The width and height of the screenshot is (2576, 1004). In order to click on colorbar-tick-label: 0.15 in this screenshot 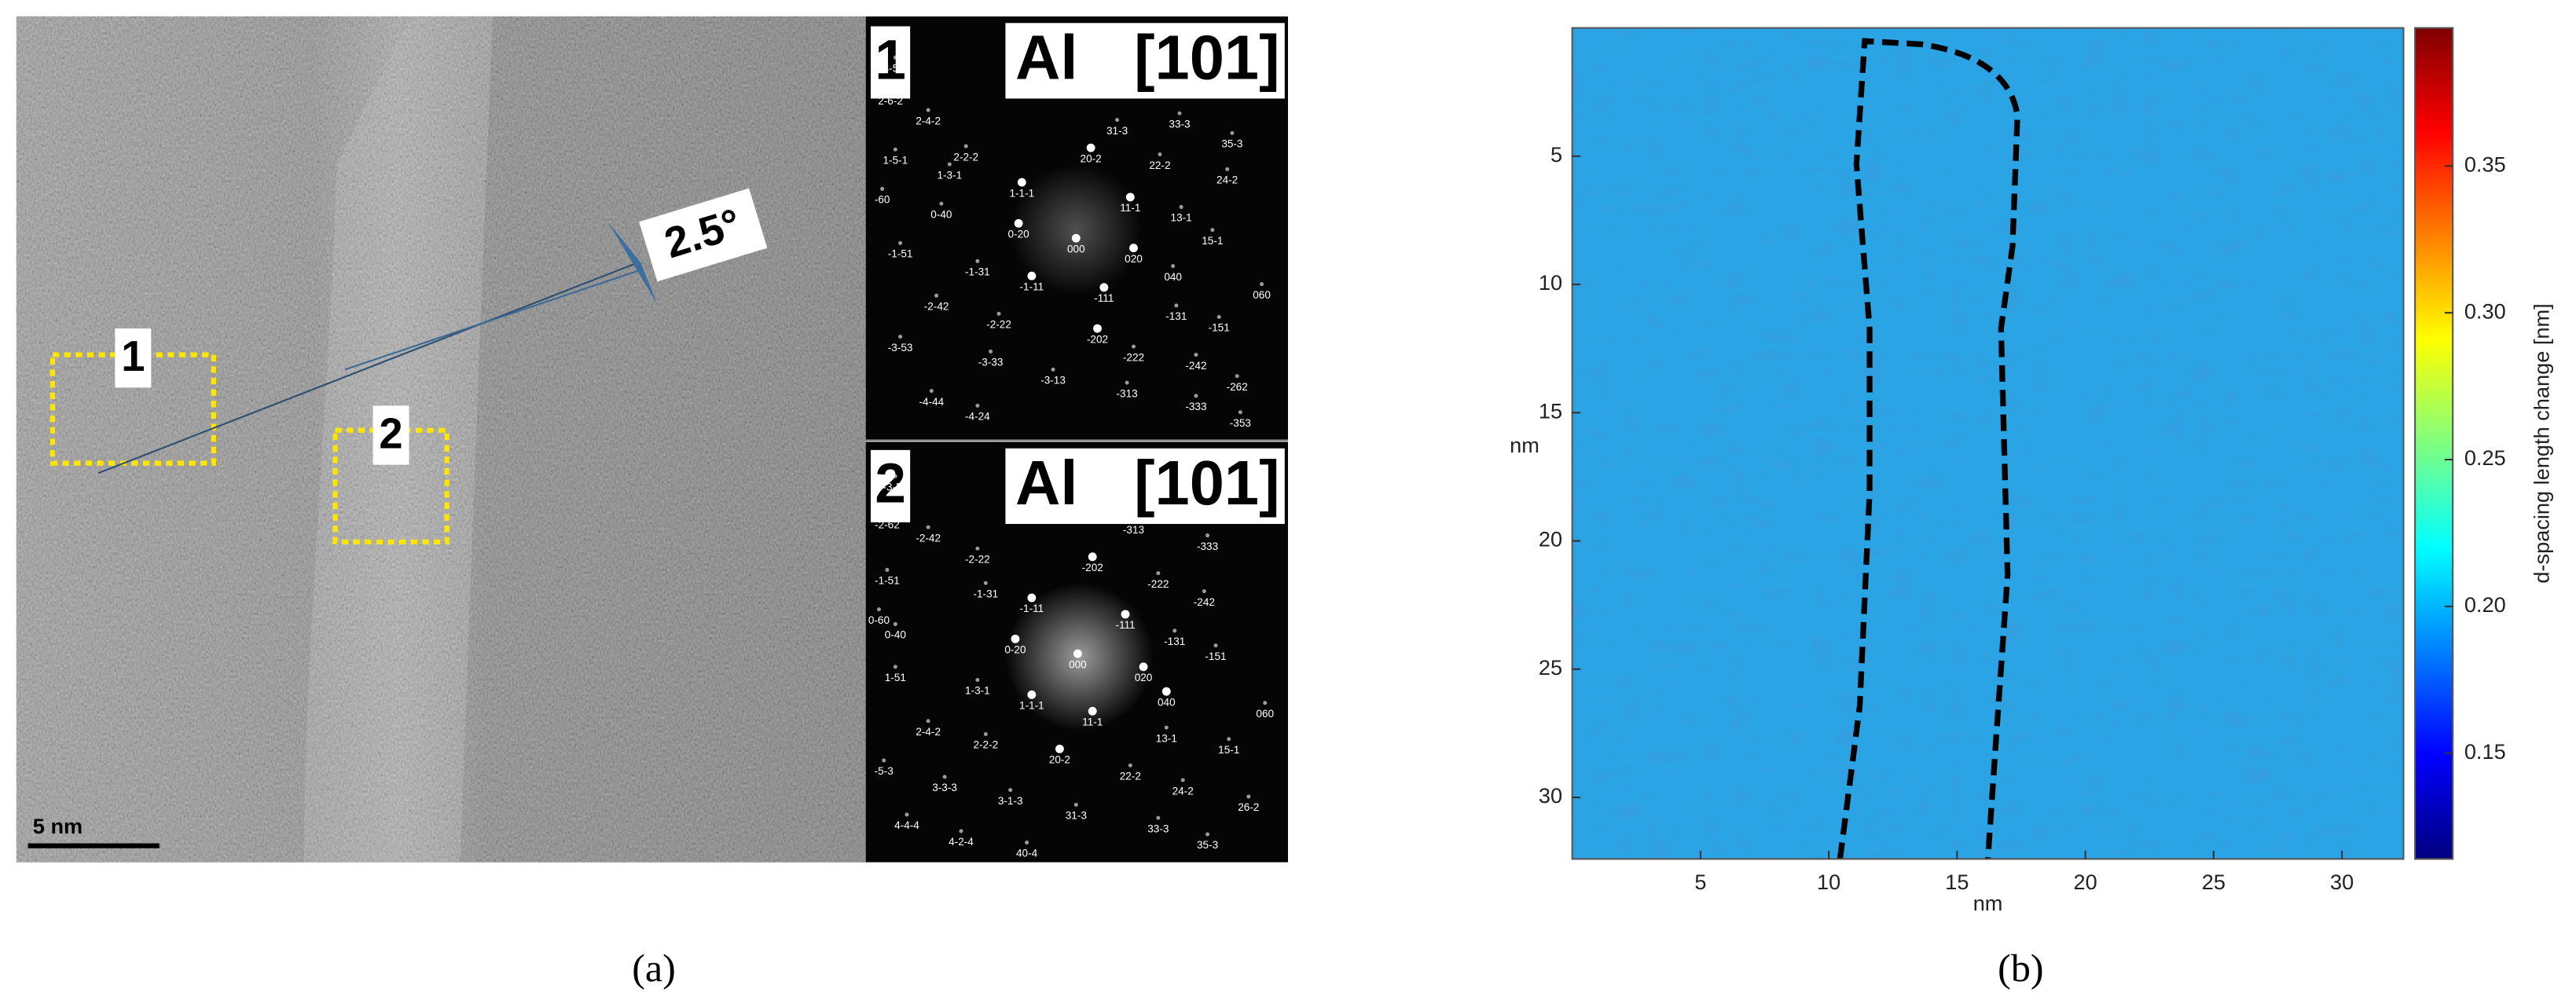, I will do `click(2485, 751)`.